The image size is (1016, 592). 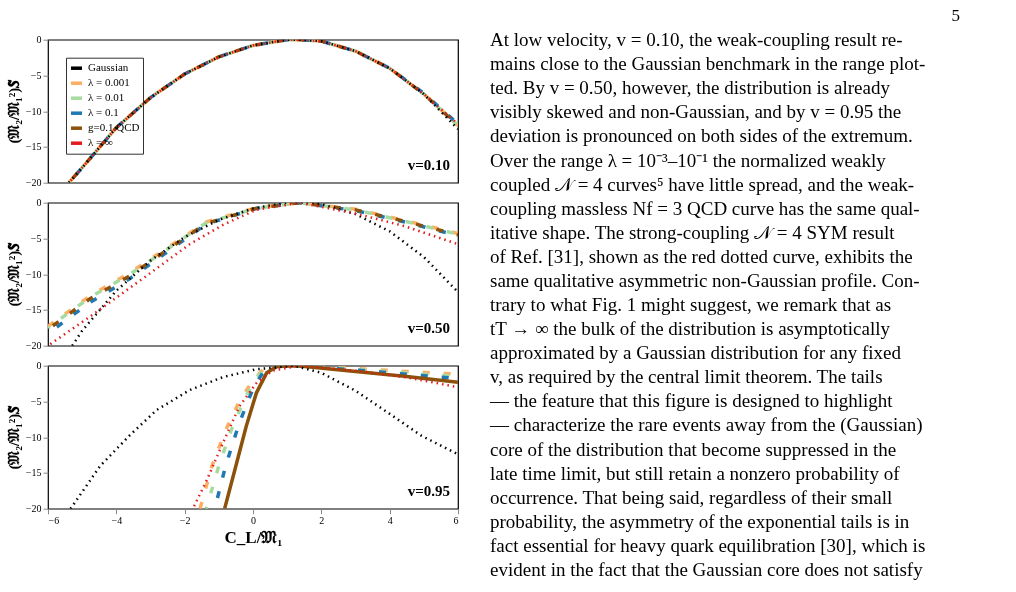 I want to click on legend-label: λ = 0.1, so click(x=103, y=112).